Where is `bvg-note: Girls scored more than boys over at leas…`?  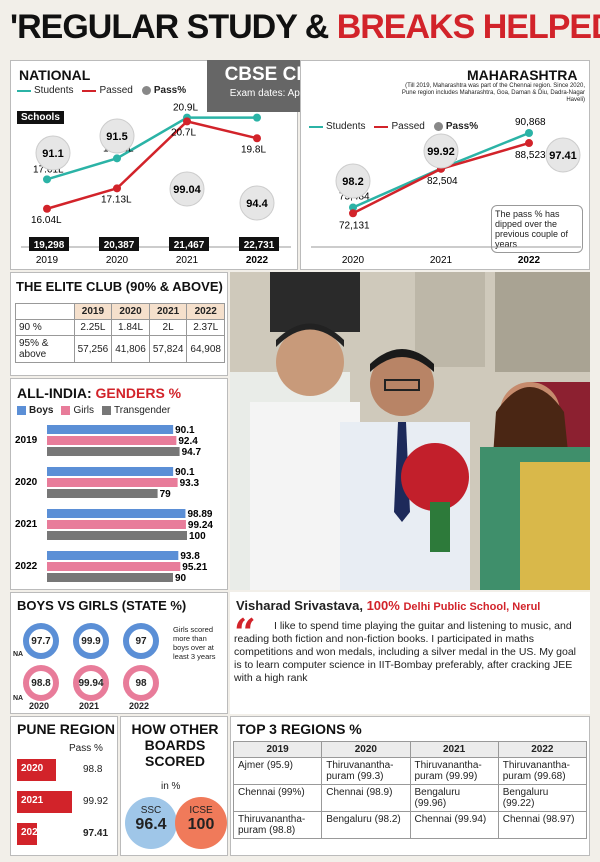
bvg-note: Girls scored more than boys over at leas… is located at coordinates (198, 643).